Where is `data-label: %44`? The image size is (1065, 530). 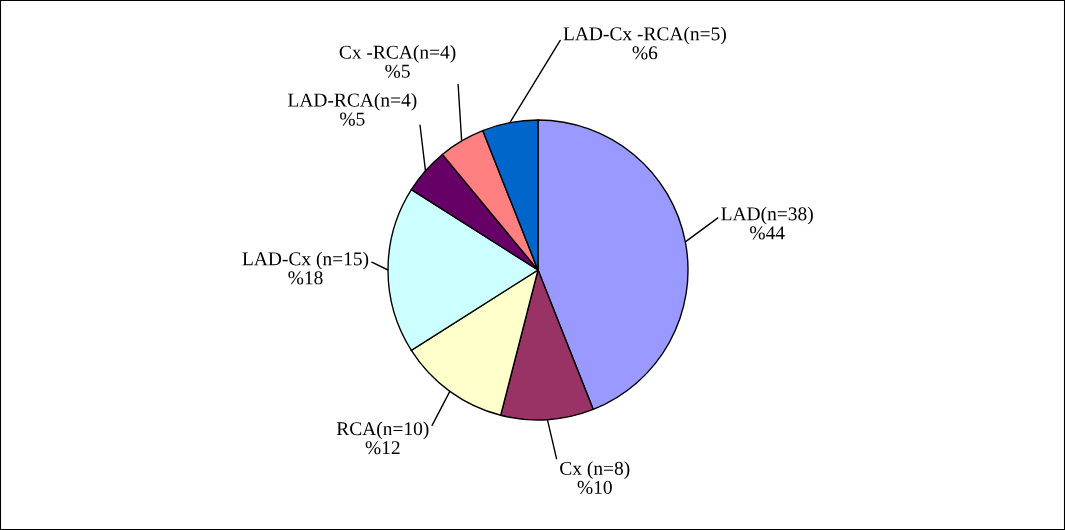 data-label: %44 is located at coordinates (767, 233).